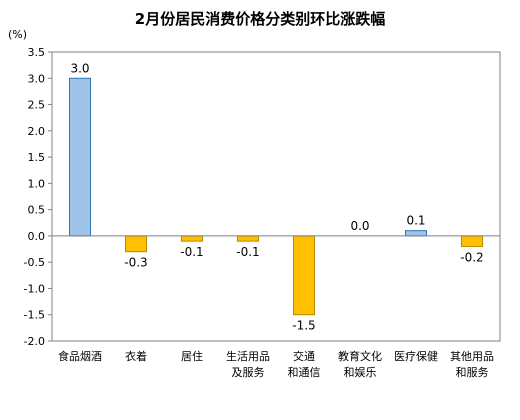 The height and width of the screenshot is (420, 520). What do you see at coordinates (37, 210) in the screenshot?
I see `y-tick-label: 0.5` at bounding box center [37, 210].